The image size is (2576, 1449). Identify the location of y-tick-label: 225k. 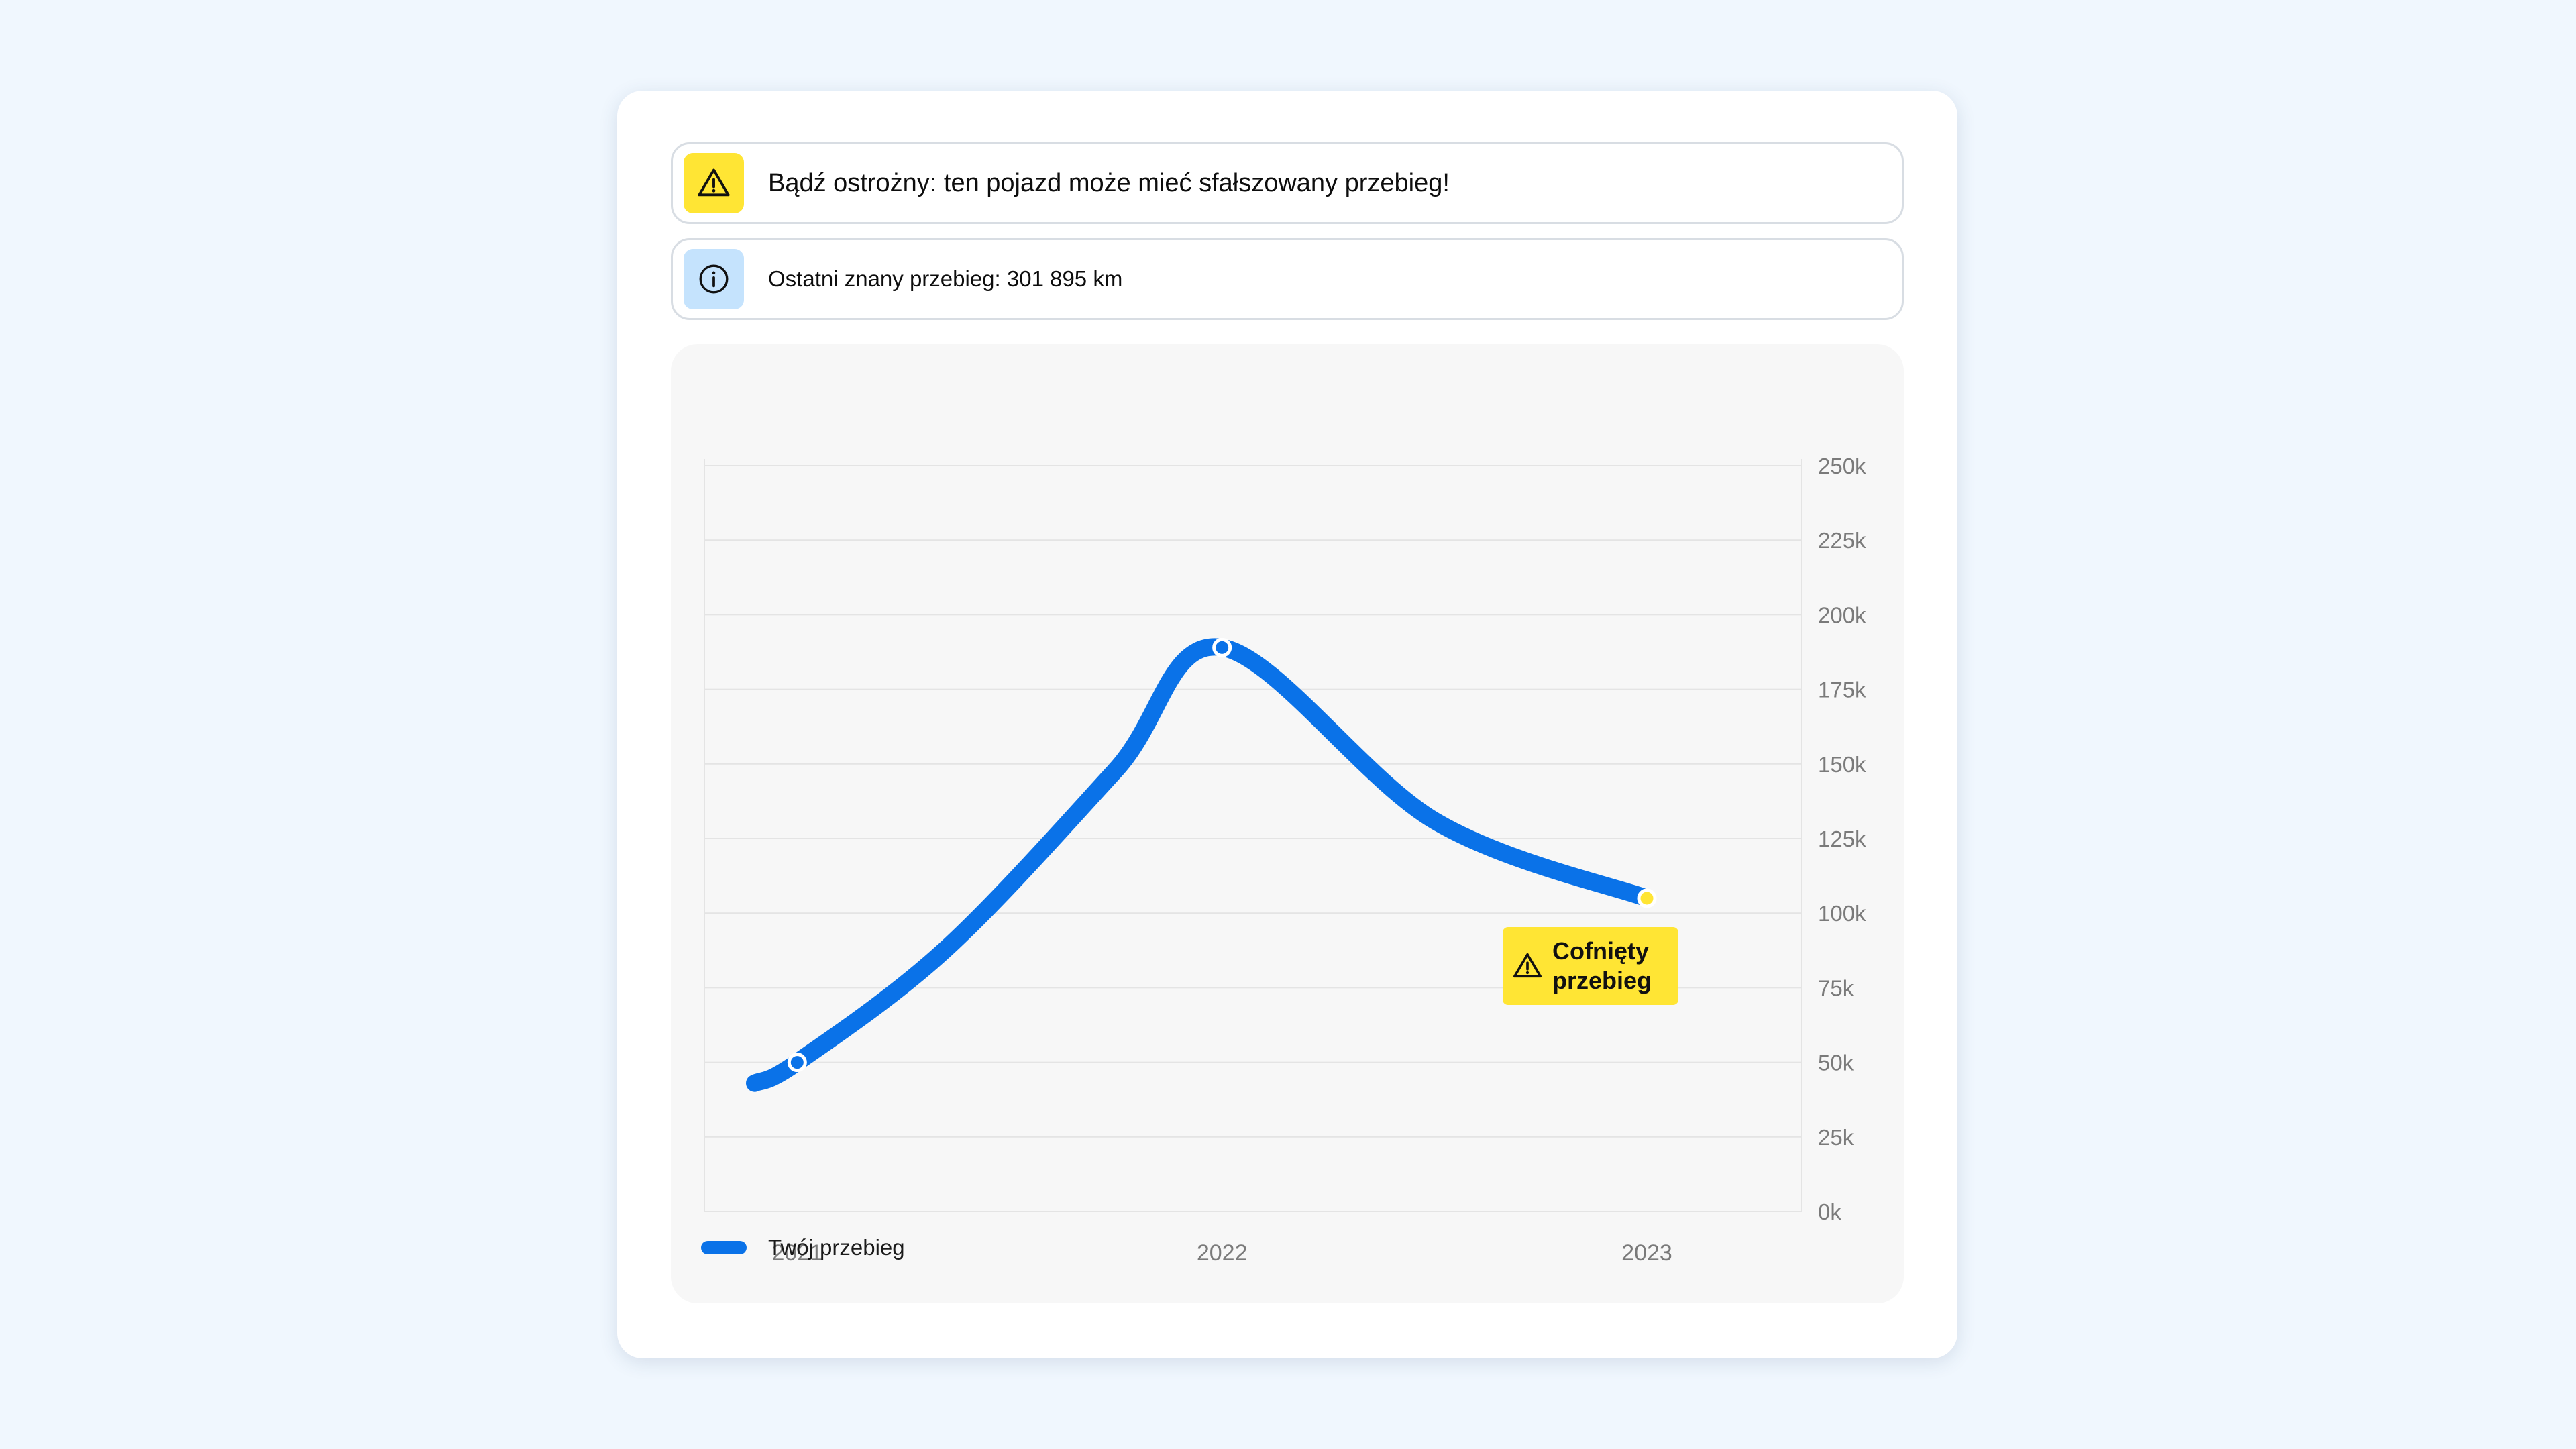
(1842, 540).